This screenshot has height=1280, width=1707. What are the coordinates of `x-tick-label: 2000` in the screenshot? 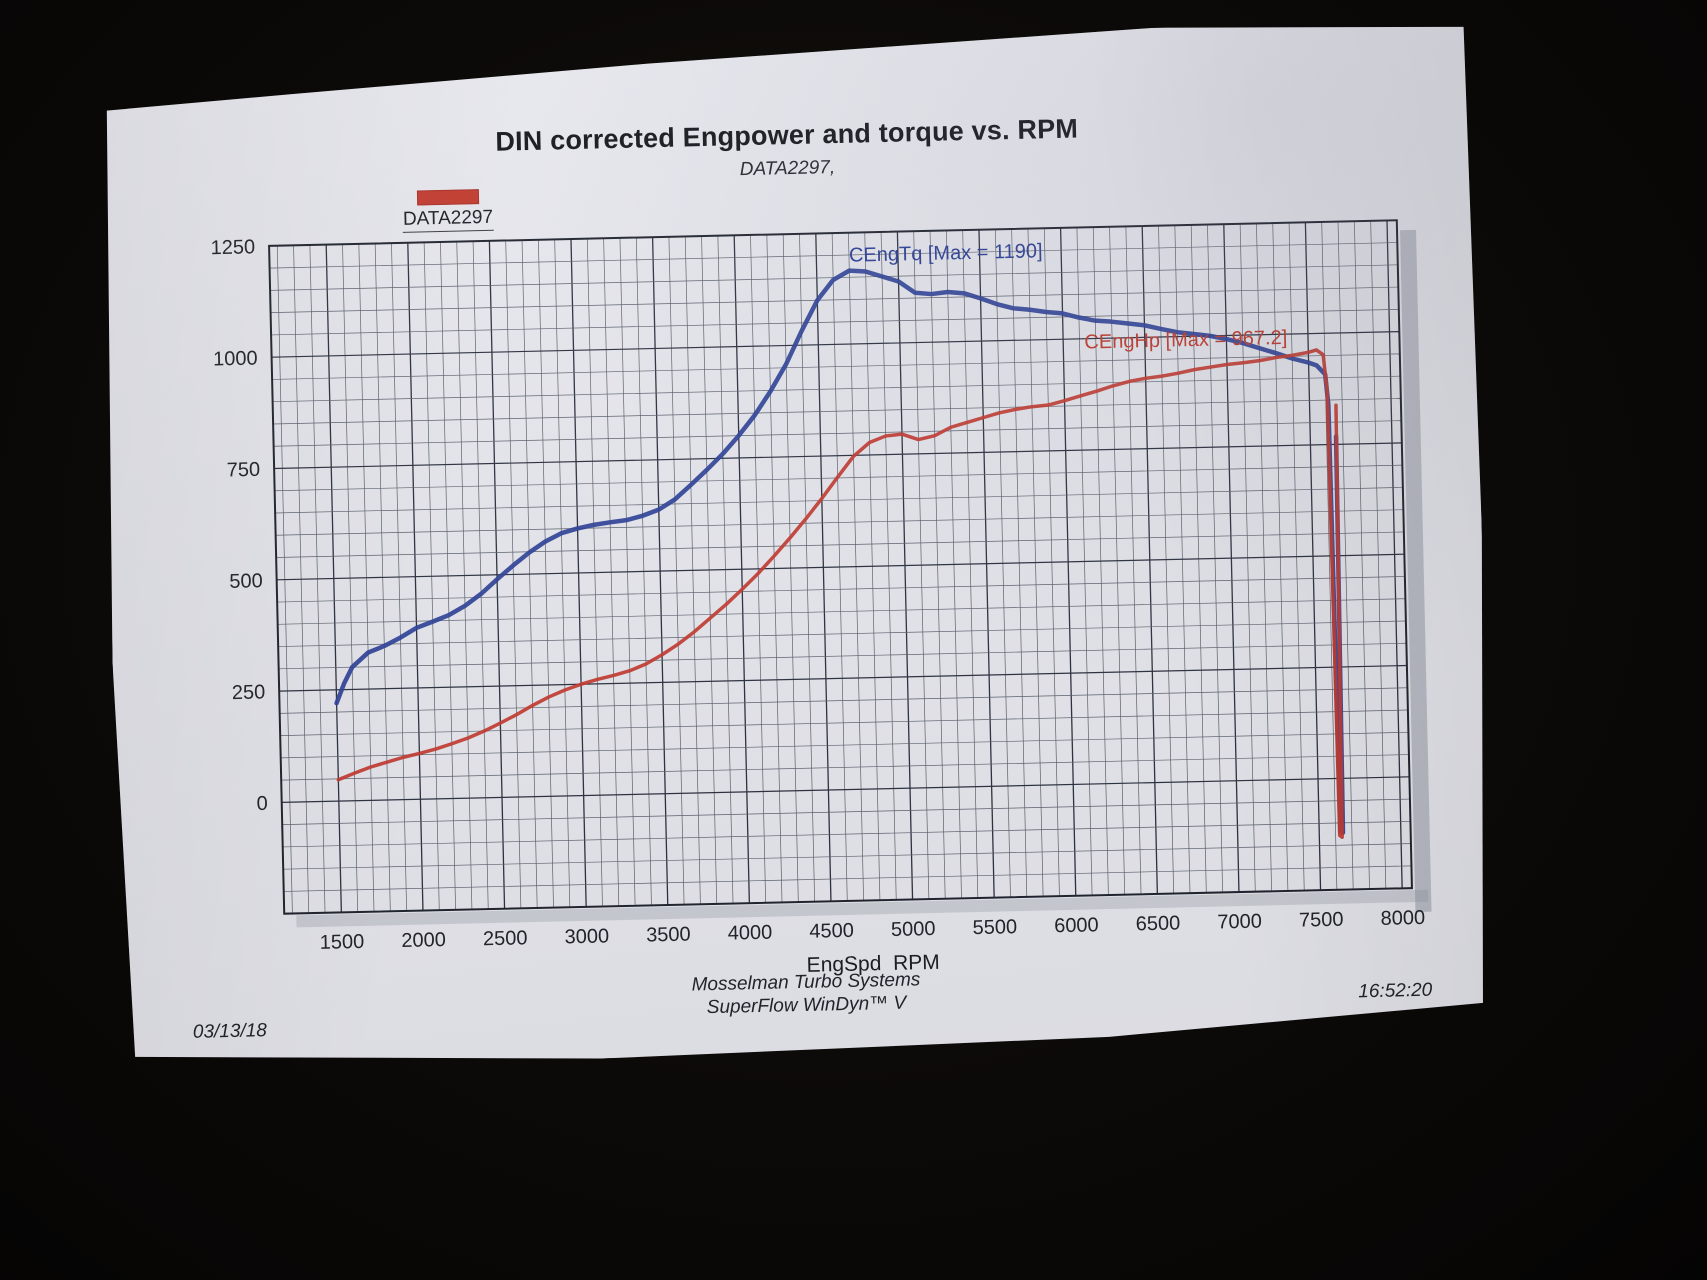 It's located at (423, 940).